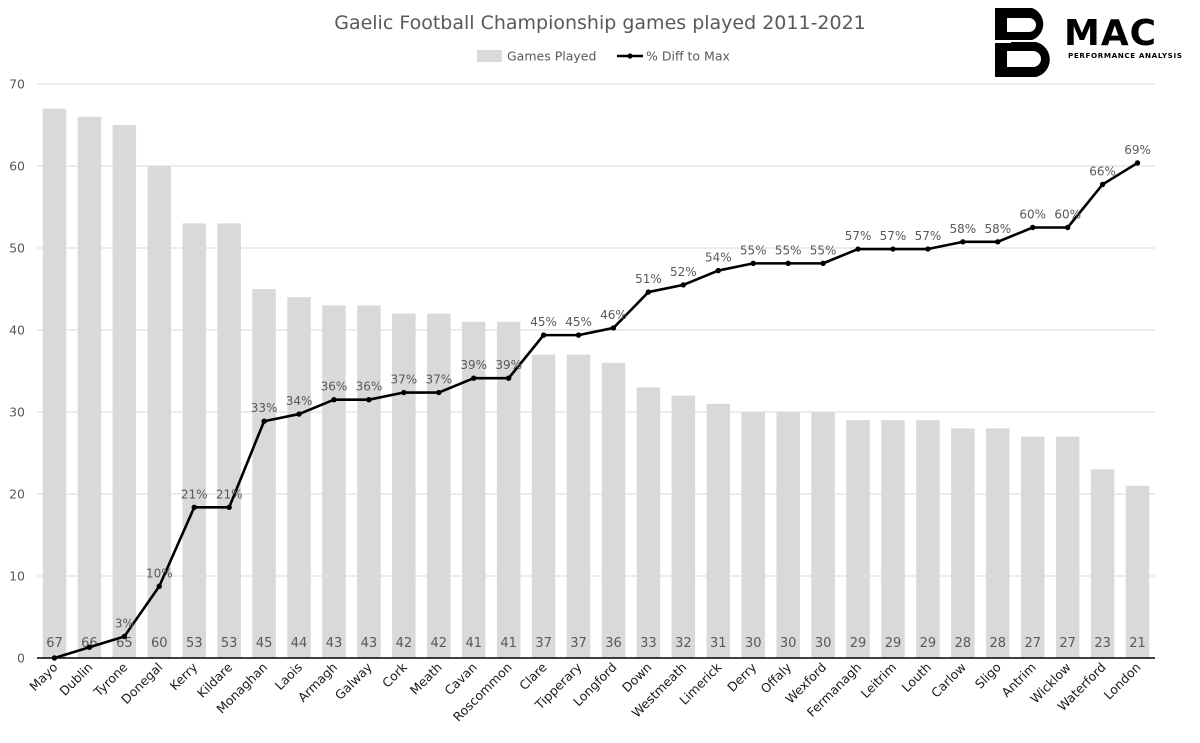 This screenshot has width=1200, height=743. Describe the element at coordinates (578, 322) in the screenshot. I see `pct-label: 45%` at that location.